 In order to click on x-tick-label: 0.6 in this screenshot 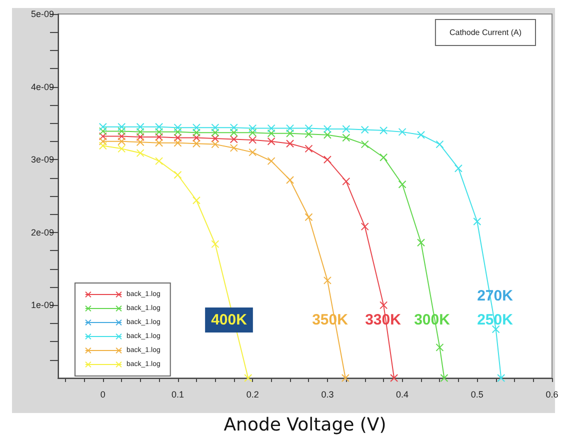, I will do `click(552, 395)`.